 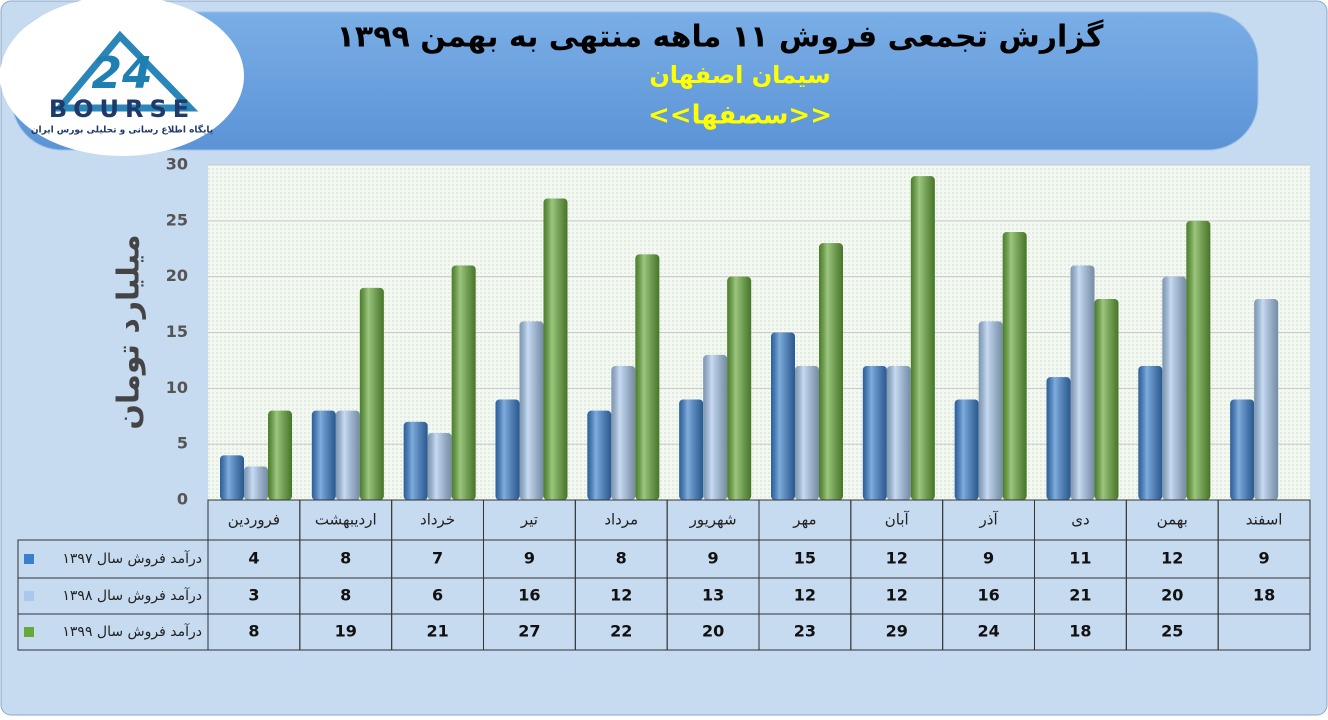 What do you see at coordinates (177, 219) in the screenshot?
I see `y-tick-label: 25` at bounding box center [177, 219].